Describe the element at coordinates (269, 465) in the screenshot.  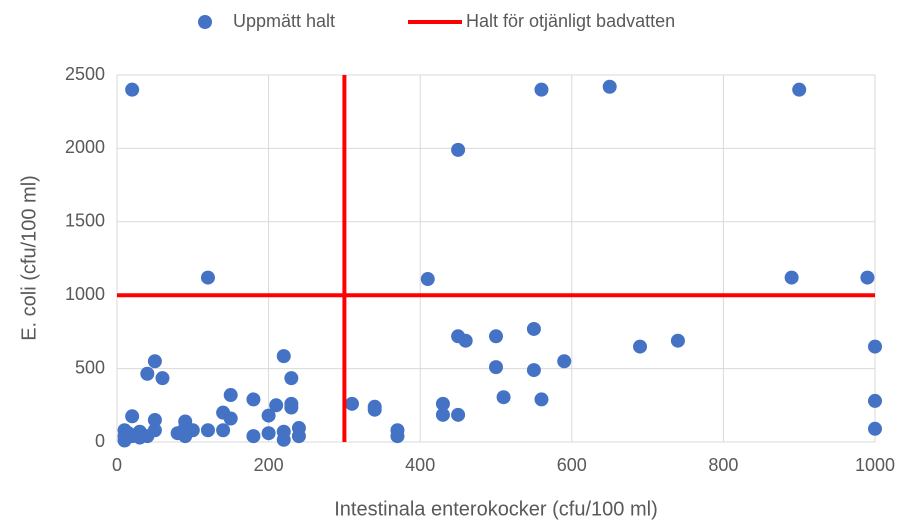
I see `x-tick-label: 200` at that location.